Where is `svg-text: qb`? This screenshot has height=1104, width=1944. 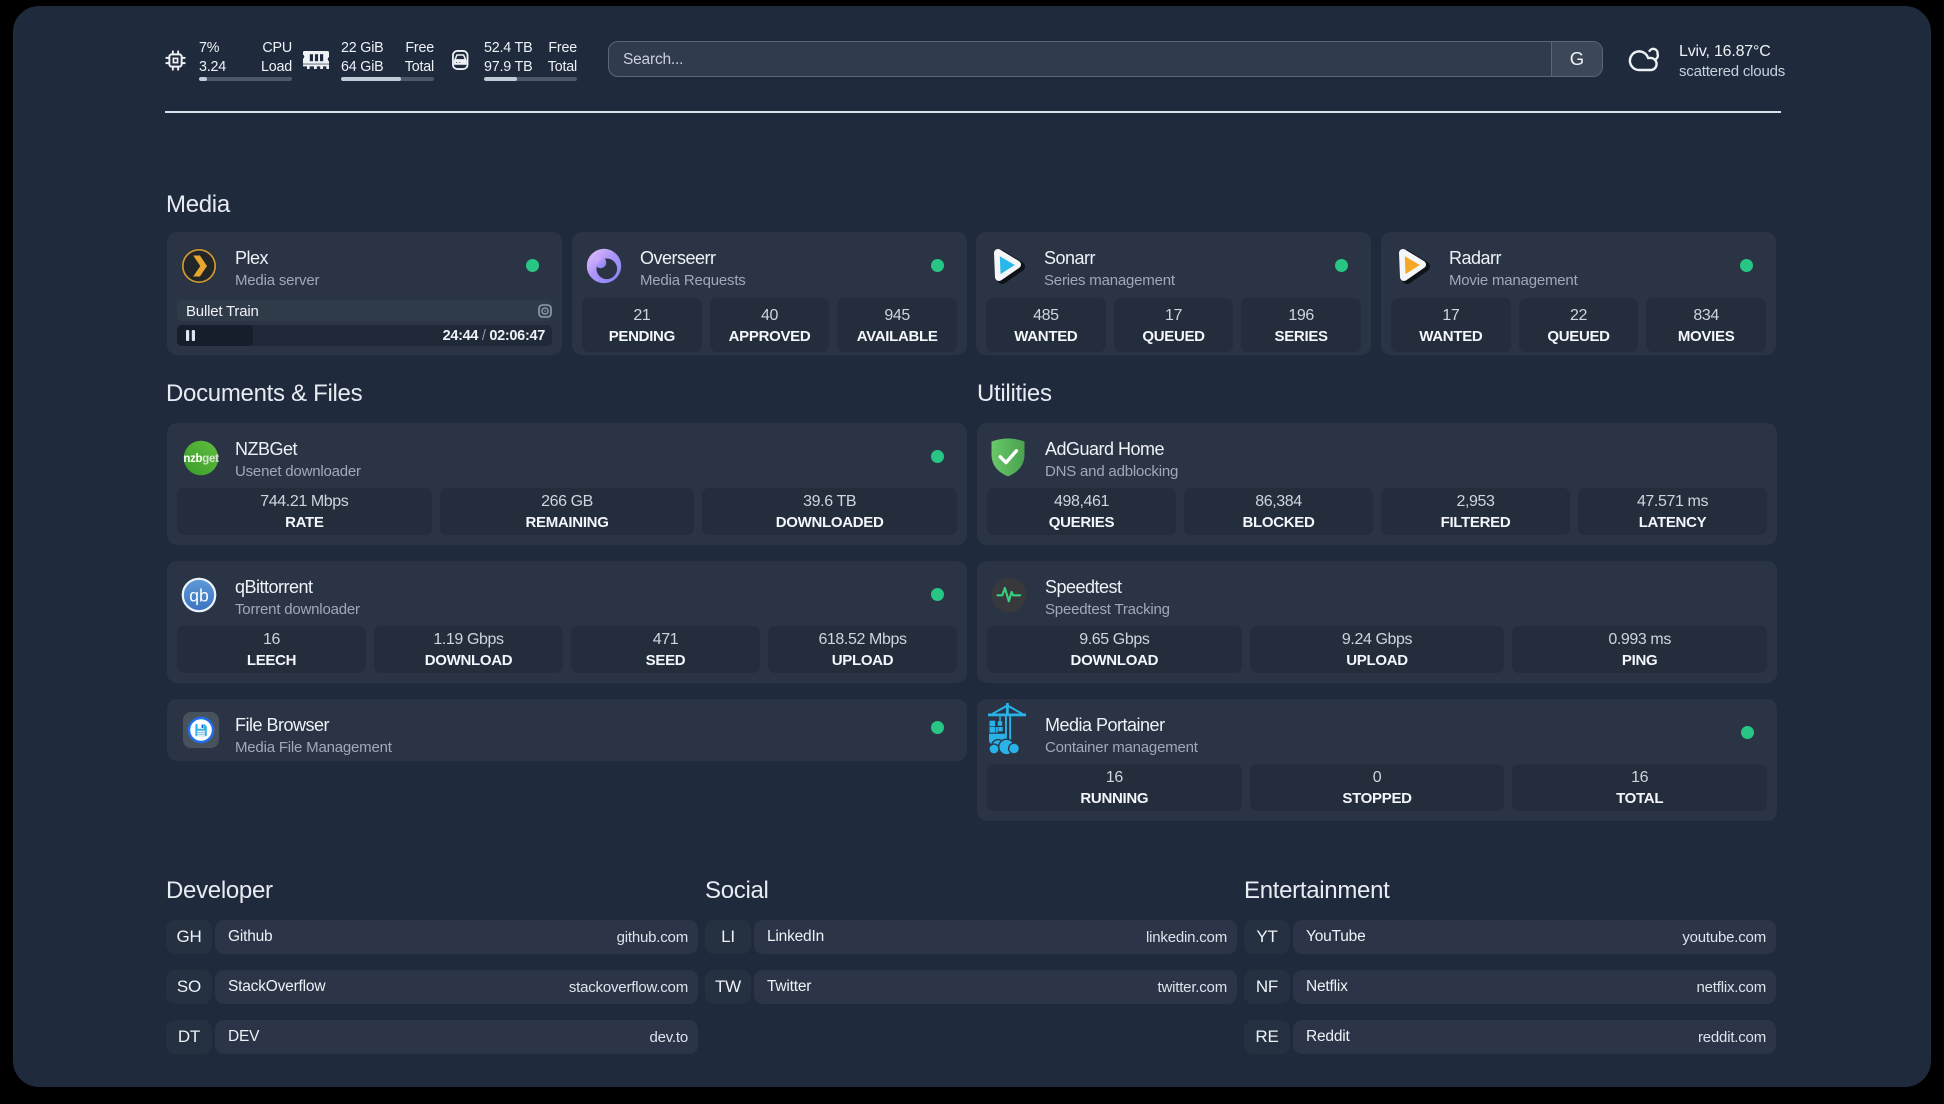 svg-text: qb is located at coordinates (198, 596).